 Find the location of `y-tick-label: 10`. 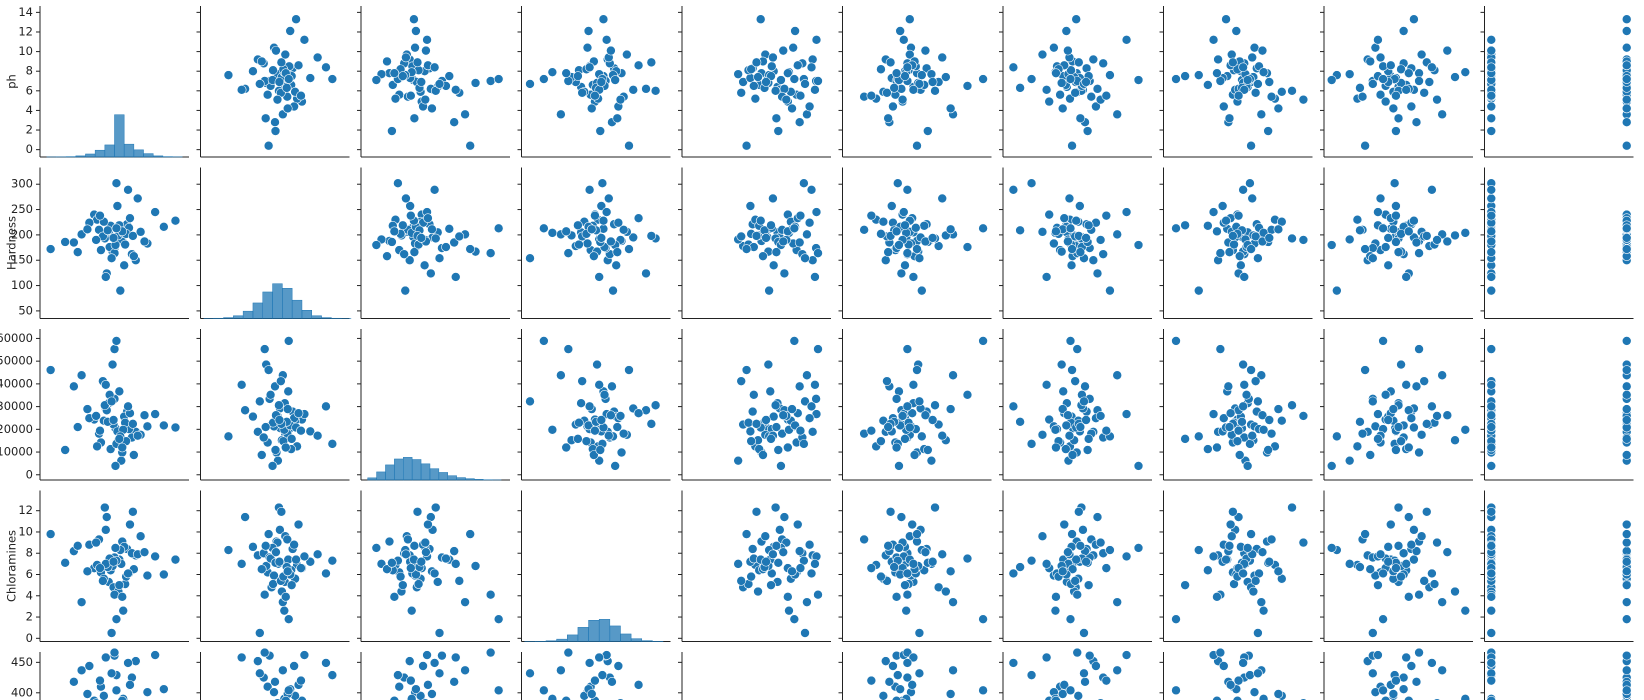

y-tick-label: 10 is located at coordinates (25, 51).